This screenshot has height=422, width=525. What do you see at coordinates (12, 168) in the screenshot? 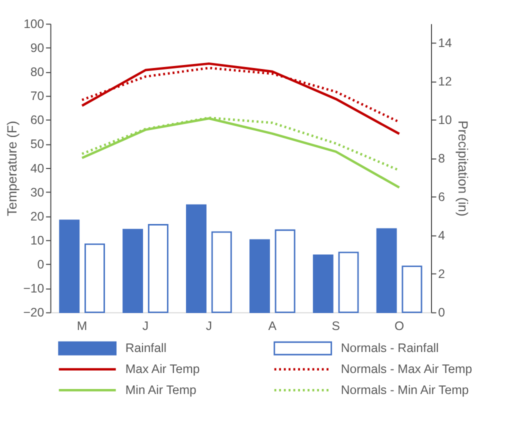
I see `y-axis-title: Temperature (F)` at bounding box center [12, 168].